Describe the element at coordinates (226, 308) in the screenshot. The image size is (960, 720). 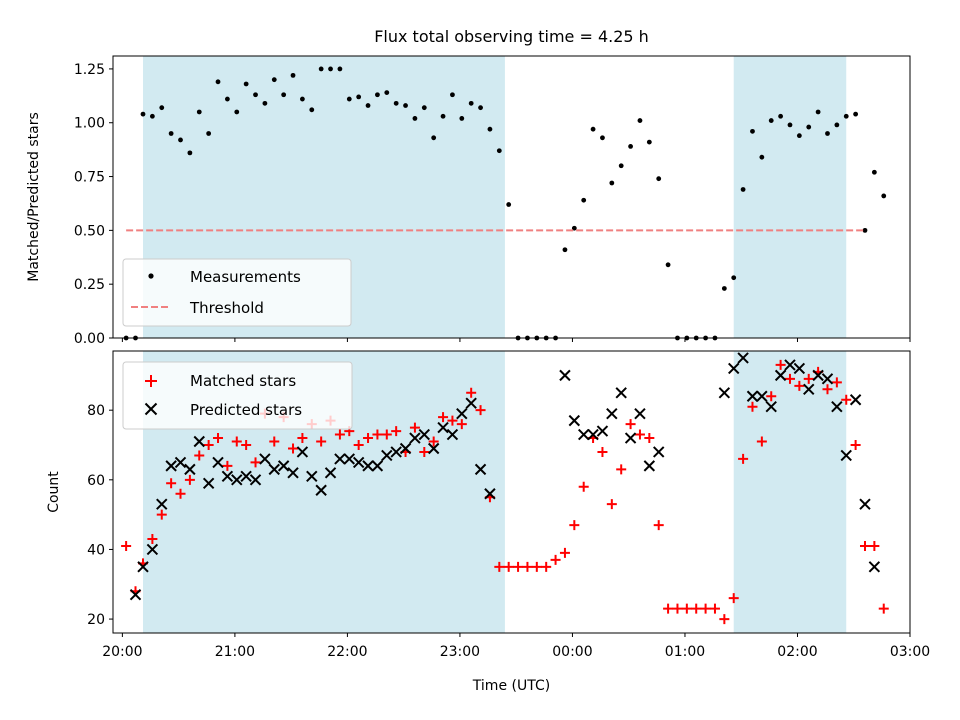
I see `legend-threshold-label: Threshold` at that location.